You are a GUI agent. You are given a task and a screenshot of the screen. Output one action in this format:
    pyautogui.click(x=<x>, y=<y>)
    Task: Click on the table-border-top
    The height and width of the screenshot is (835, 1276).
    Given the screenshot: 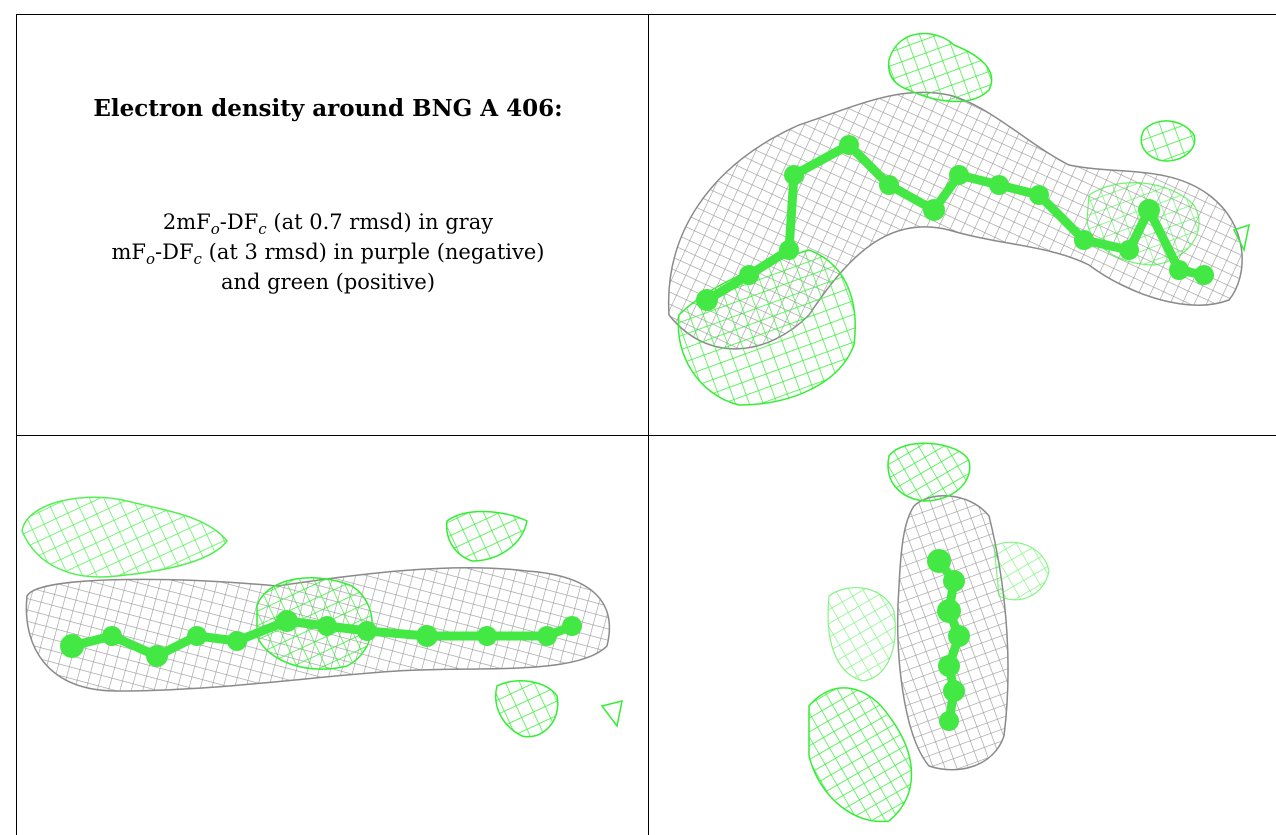 What is the action you would take?
    pyautogui.click(x=646, y=14)
    